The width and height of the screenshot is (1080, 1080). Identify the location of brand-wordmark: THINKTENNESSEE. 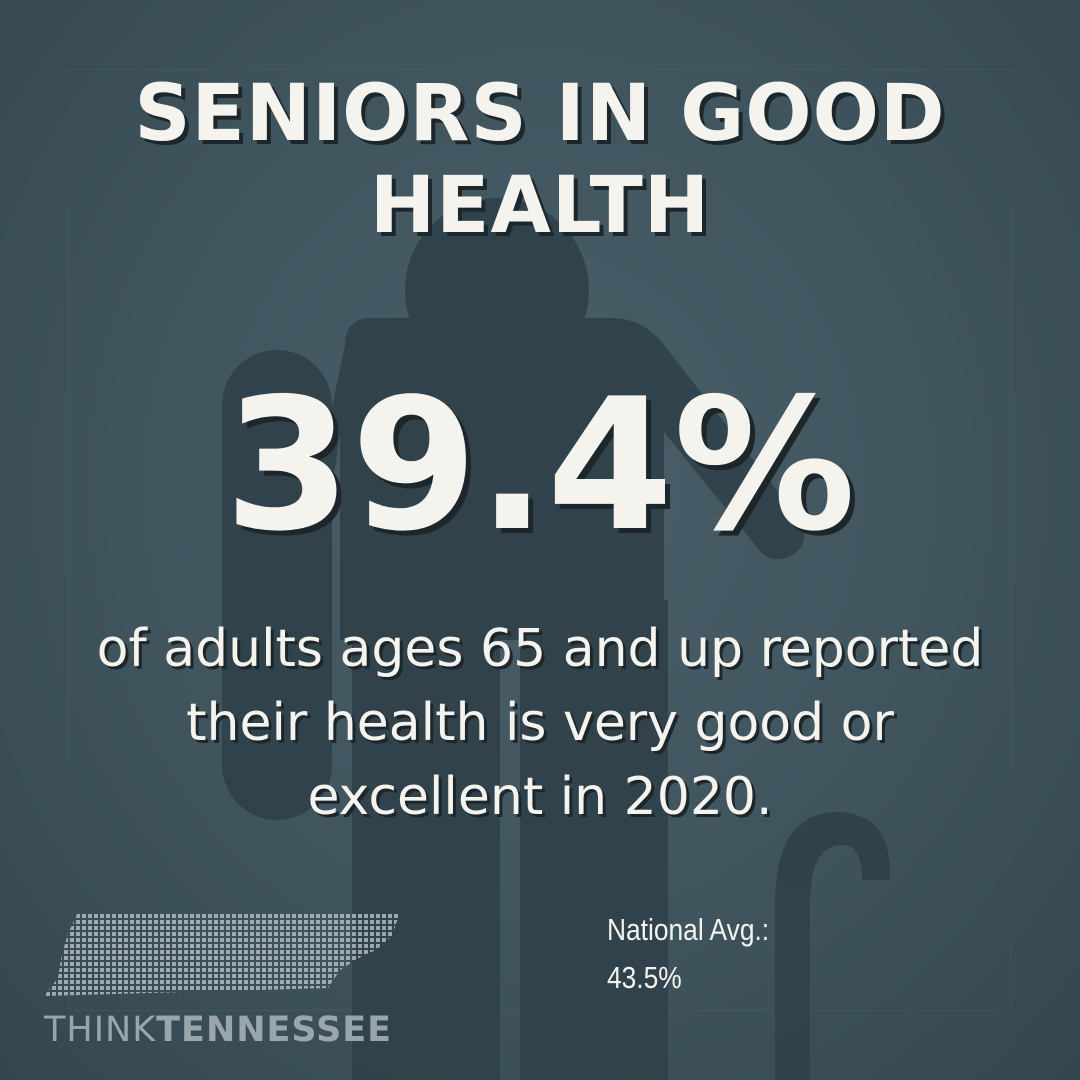
(218, 1030).